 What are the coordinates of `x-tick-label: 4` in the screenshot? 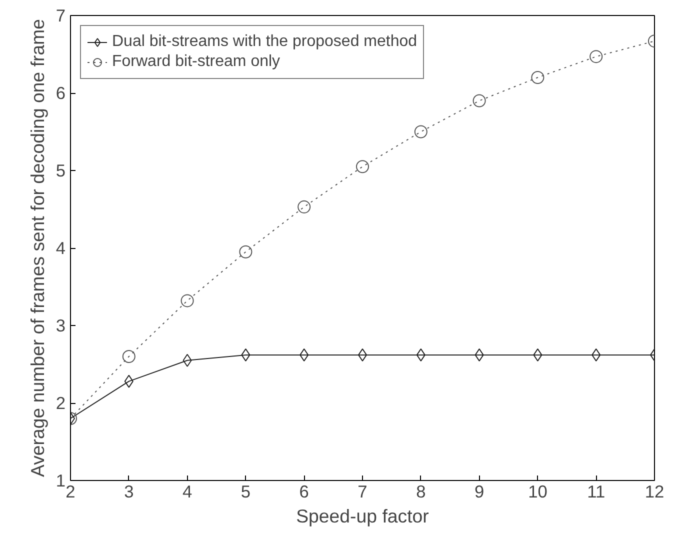 It's located at (187, 492).